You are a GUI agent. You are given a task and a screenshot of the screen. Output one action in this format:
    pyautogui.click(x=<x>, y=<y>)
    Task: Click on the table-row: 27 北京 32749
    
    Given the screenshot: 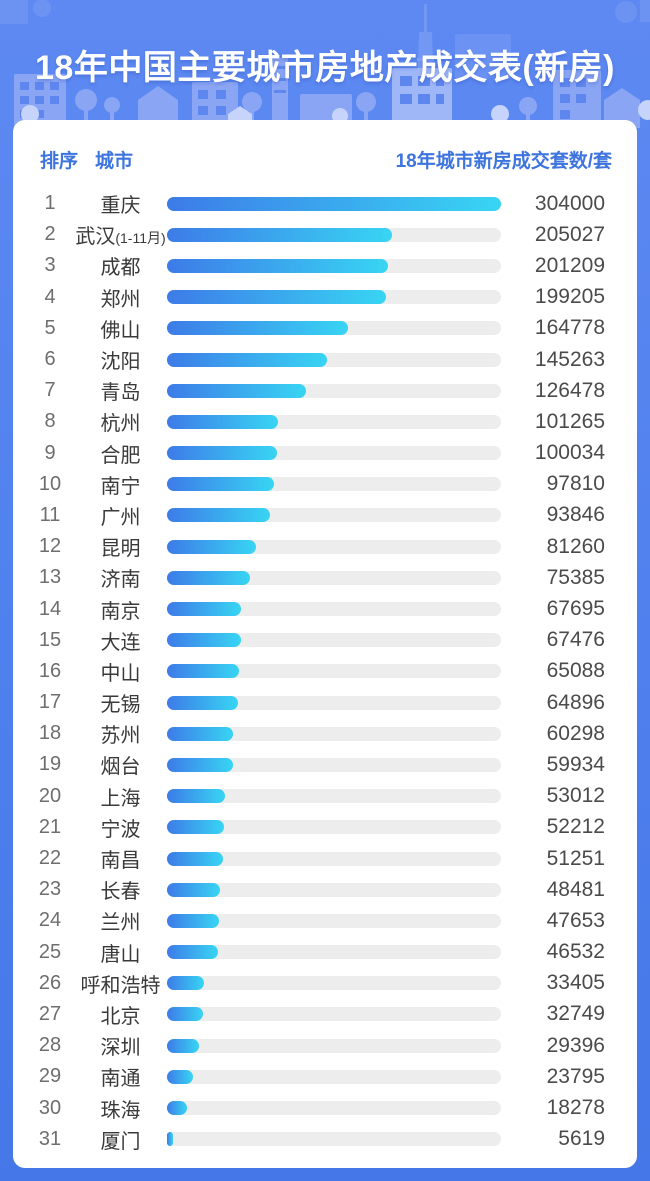 What is the action you would take?
    pyautogui.click(x=325, y=1014)
    